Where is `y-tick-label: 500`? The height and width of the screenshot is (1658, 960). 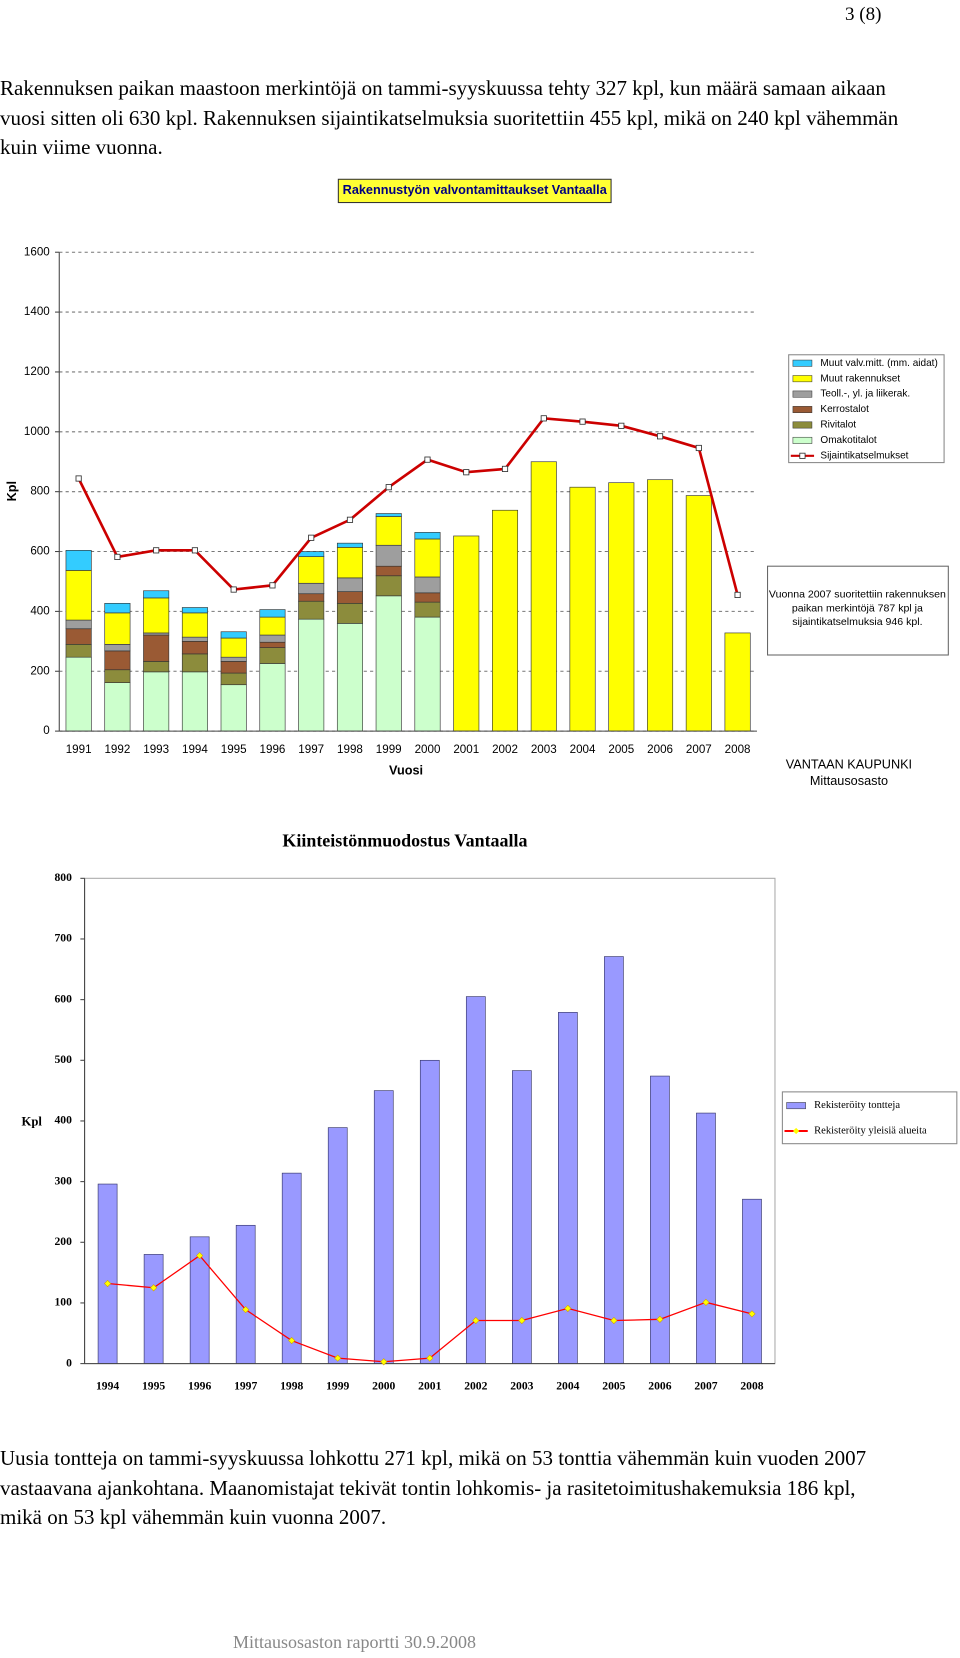 y-tick-label: 500 is located at coordinates (63, 1059).